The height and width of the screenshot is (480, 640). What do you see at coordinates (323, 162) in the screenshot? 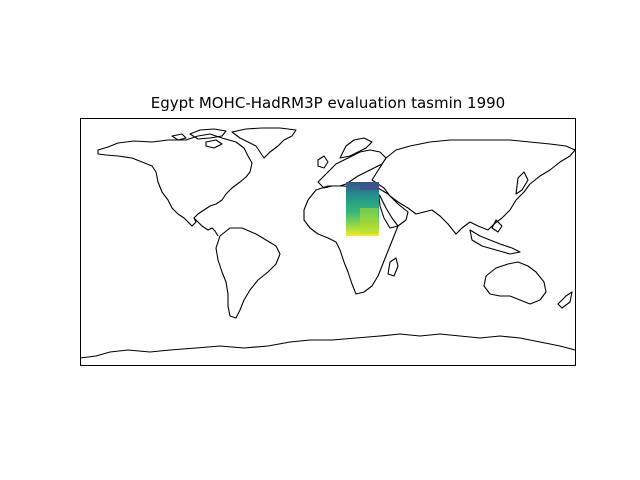
I see `coastline-uk` at bounding box center [323, 162].